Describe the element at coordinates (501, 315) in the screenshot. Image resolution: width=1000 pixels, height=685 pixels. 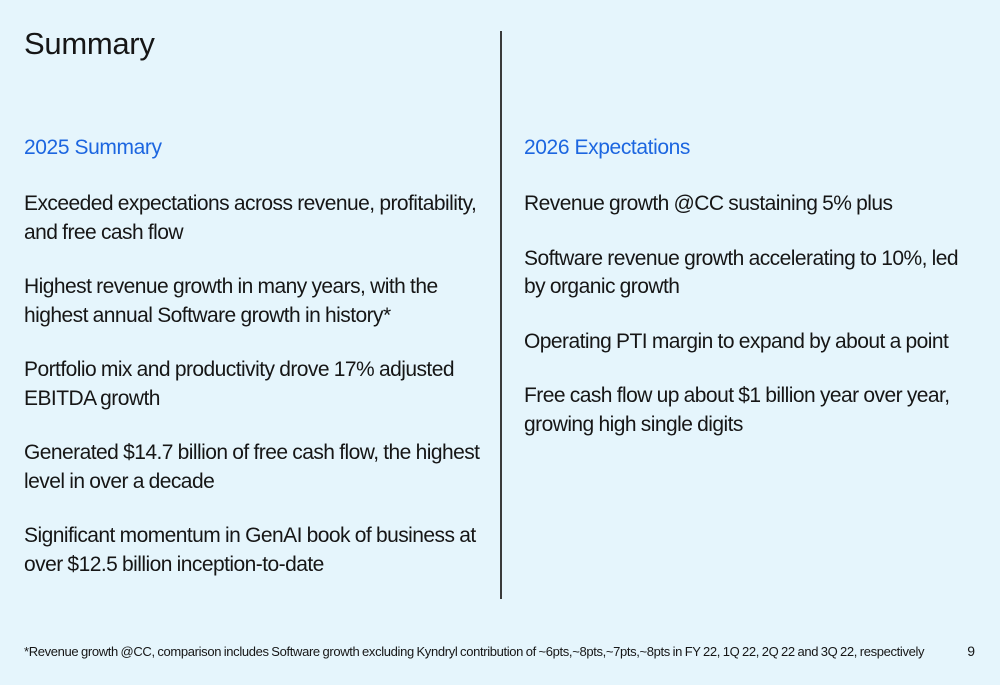
I see `column-divider` at that location.